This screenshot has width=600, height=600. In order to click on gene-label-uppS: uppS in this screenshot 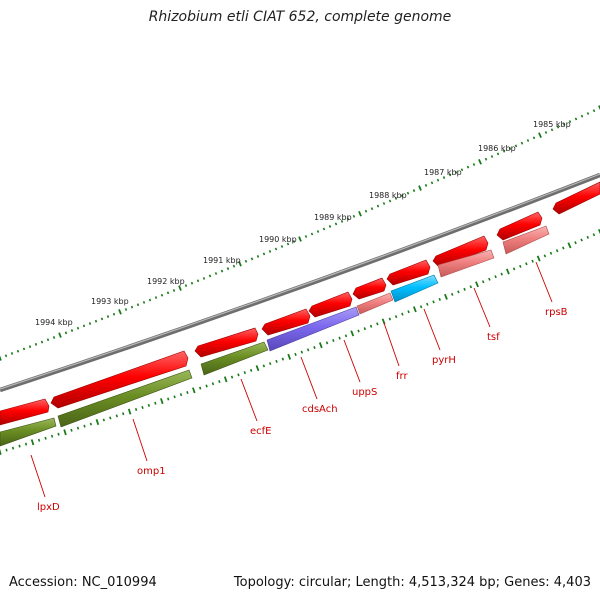, I will do `click(364, 392)`.